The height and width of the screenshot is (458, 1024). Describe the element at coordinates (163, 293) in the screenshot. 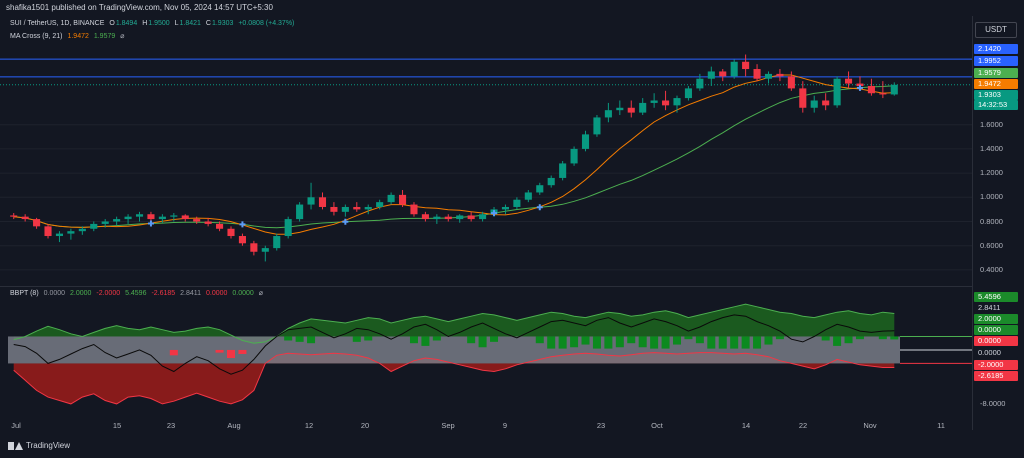

I see `bbpt-v5: -2.6185` at that location.